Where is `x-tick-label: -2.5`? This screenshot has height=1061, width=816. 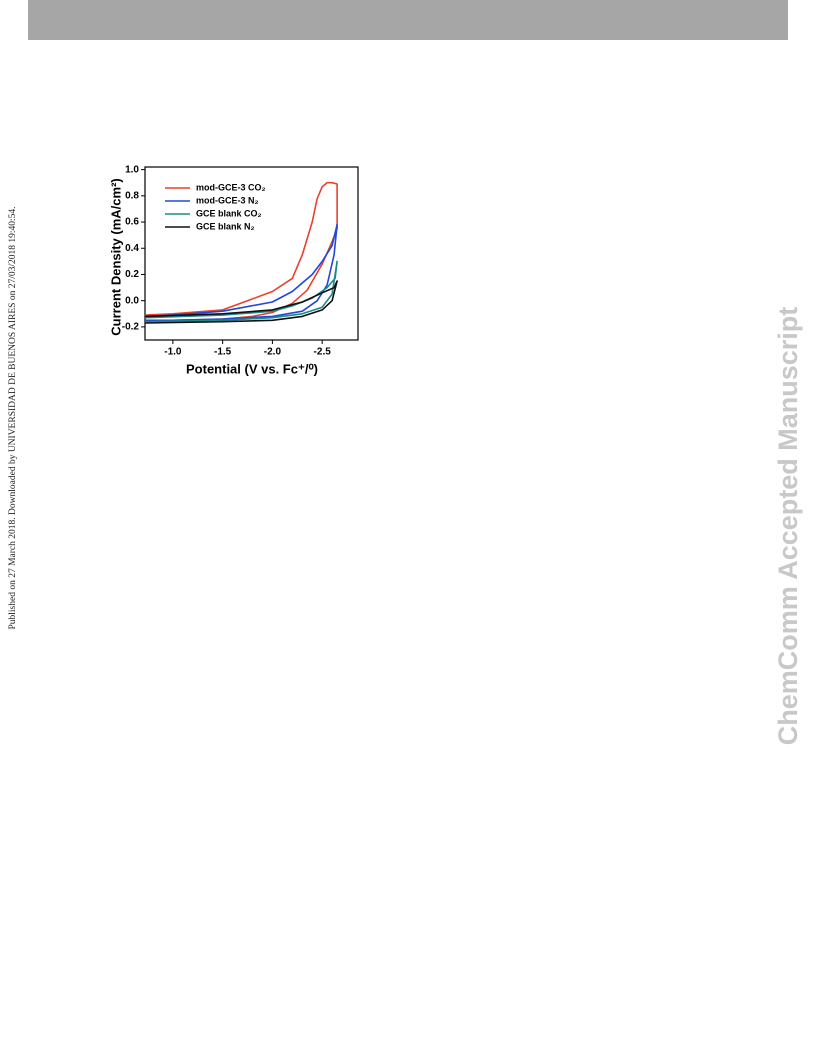 x-tick-label: -2.5 is located at coordinates (323, 352).